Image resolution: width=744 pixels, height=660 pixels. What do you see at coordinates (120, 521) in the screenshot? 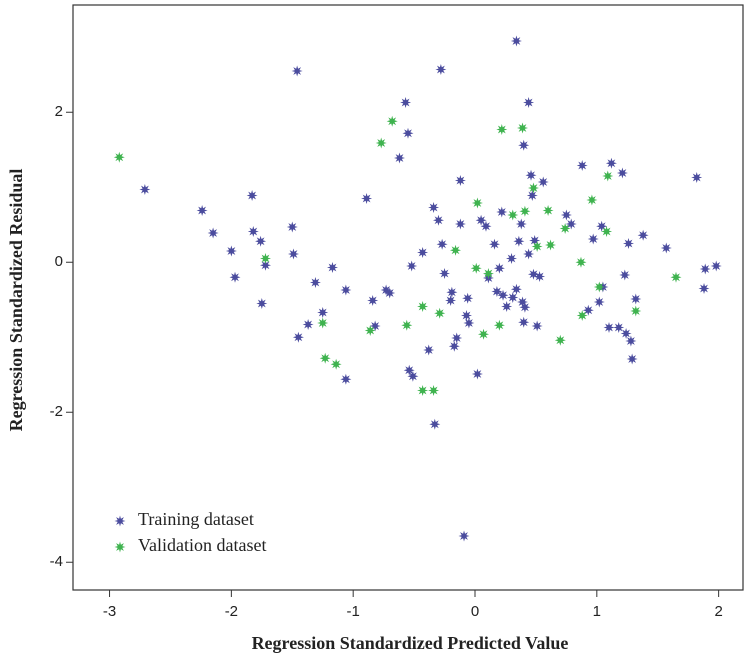
I see `legend-marker` at bounding box center [120, 521].